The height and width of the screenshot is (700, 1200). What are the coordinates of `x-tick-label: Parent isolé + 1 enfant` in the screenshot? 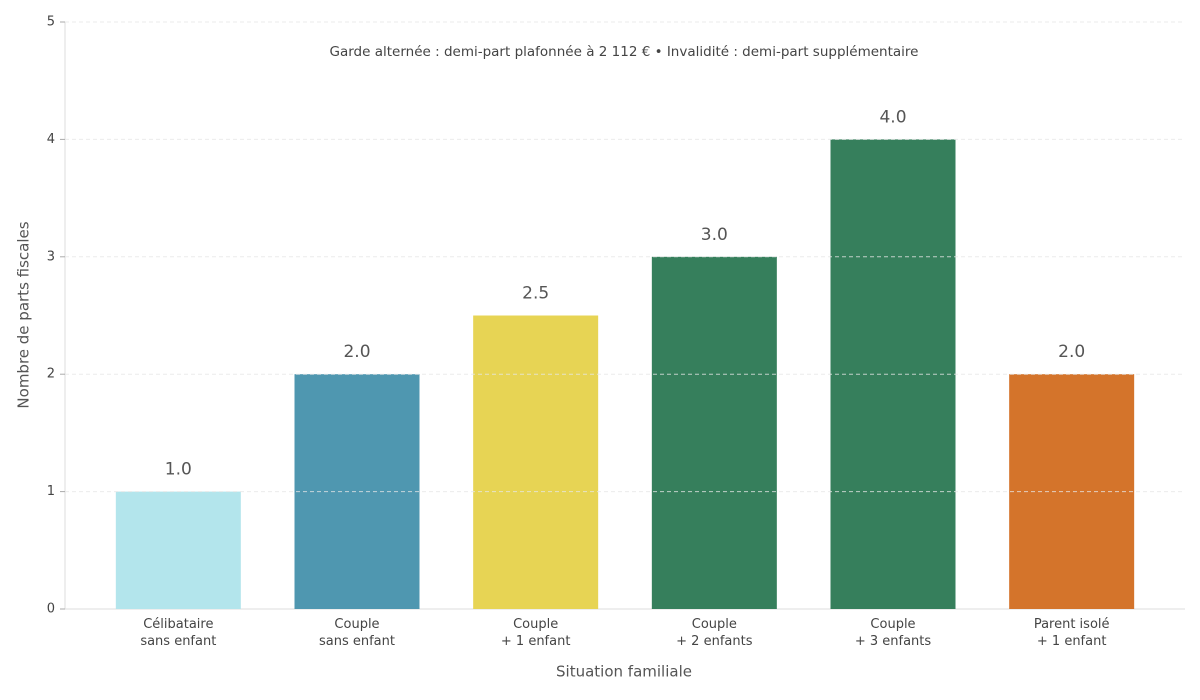 It's located at (1072, 633).